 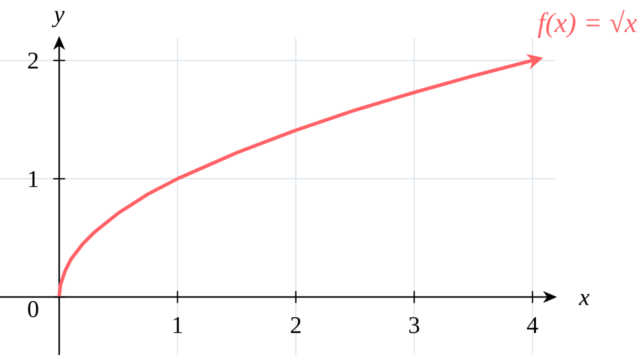 What do you see at coordinates (414, 326) in the screenshot?
I see `x-tick-label: 3` at bounding box center [414, 326].